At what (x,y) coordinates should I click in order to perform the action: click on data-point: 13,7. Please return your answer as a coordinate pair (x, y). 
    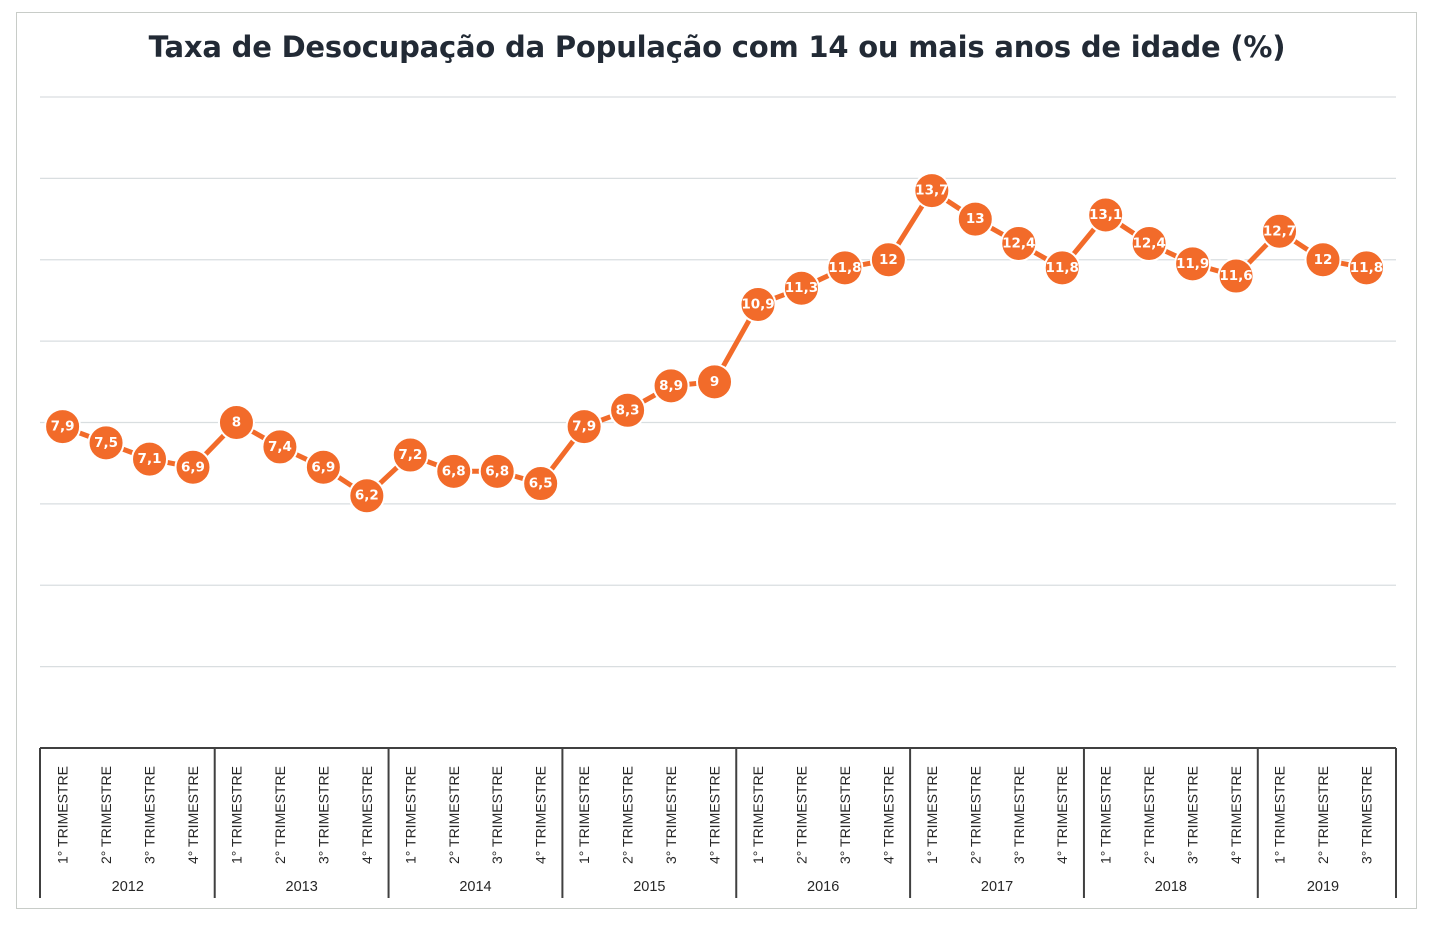
    Looking at the image, I should click on (932, 191).